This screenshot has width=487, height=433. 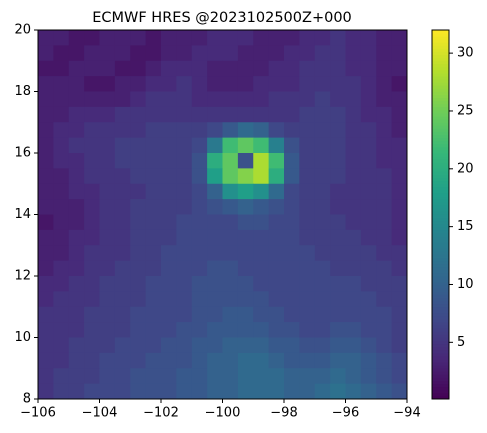 What do you see at coordinates (283, 413) in the screenshot?
I see `x-tick-label: −98` at bounding box center [283, 413].